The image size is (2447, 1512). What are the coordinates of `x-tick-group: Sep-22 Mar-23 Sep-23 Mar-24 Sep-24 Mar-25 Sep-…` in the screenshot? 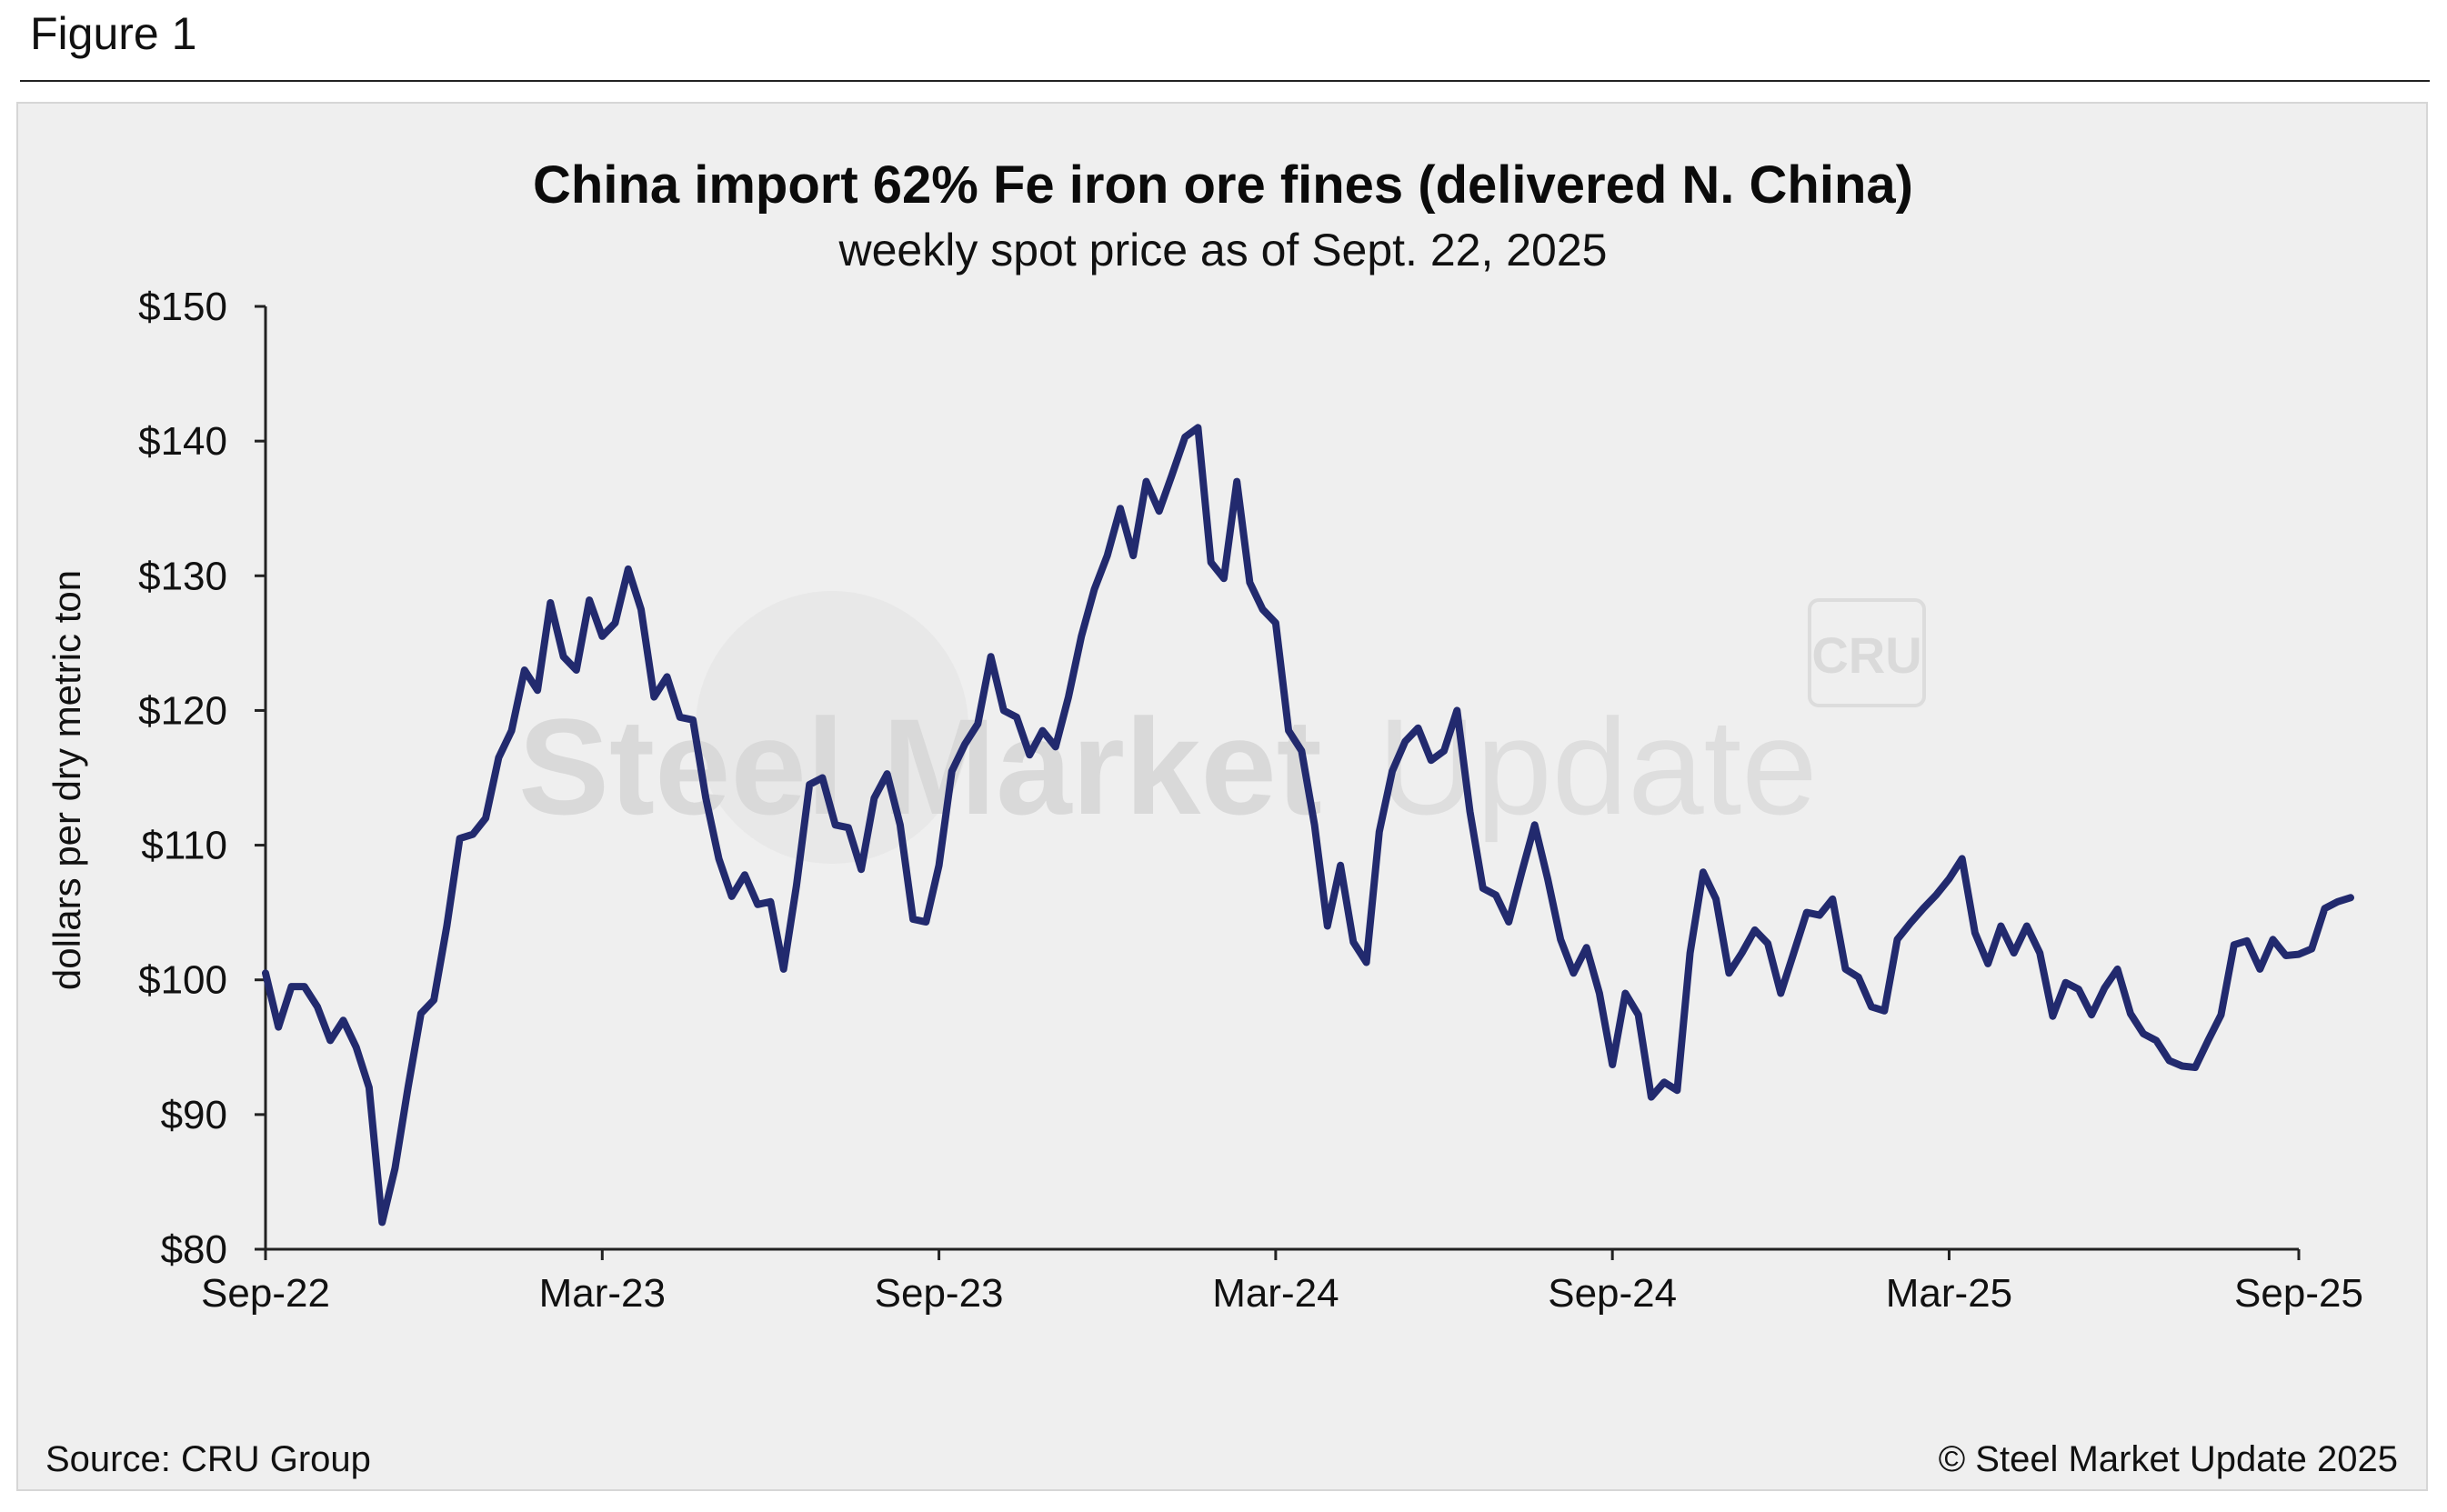 It's located at (1282, 1282).